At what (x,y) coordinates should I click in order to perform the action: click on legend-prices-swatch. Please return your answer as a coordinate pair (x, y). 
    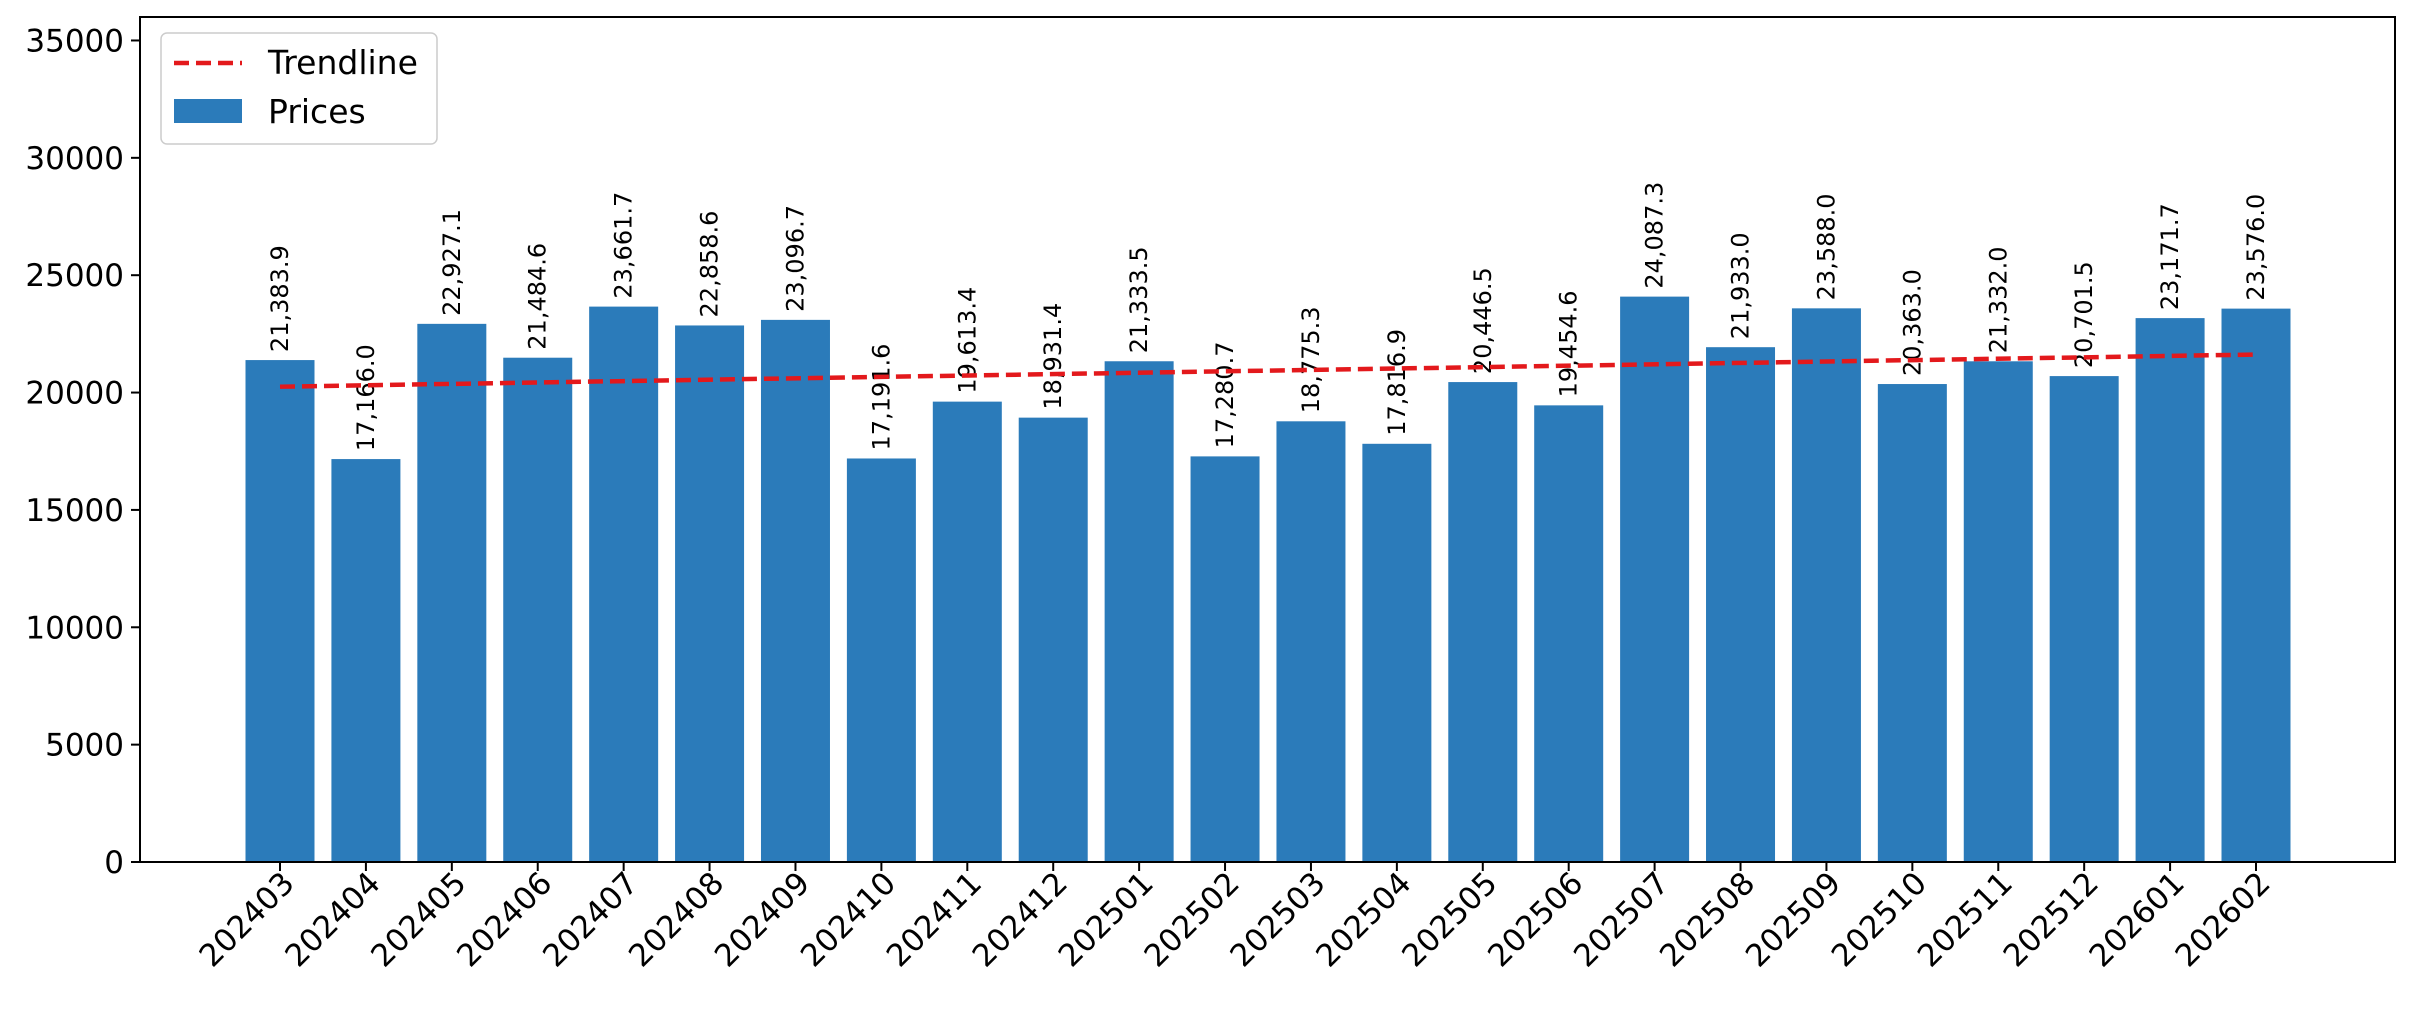
    Looking at the image, I should click on (208, 111).